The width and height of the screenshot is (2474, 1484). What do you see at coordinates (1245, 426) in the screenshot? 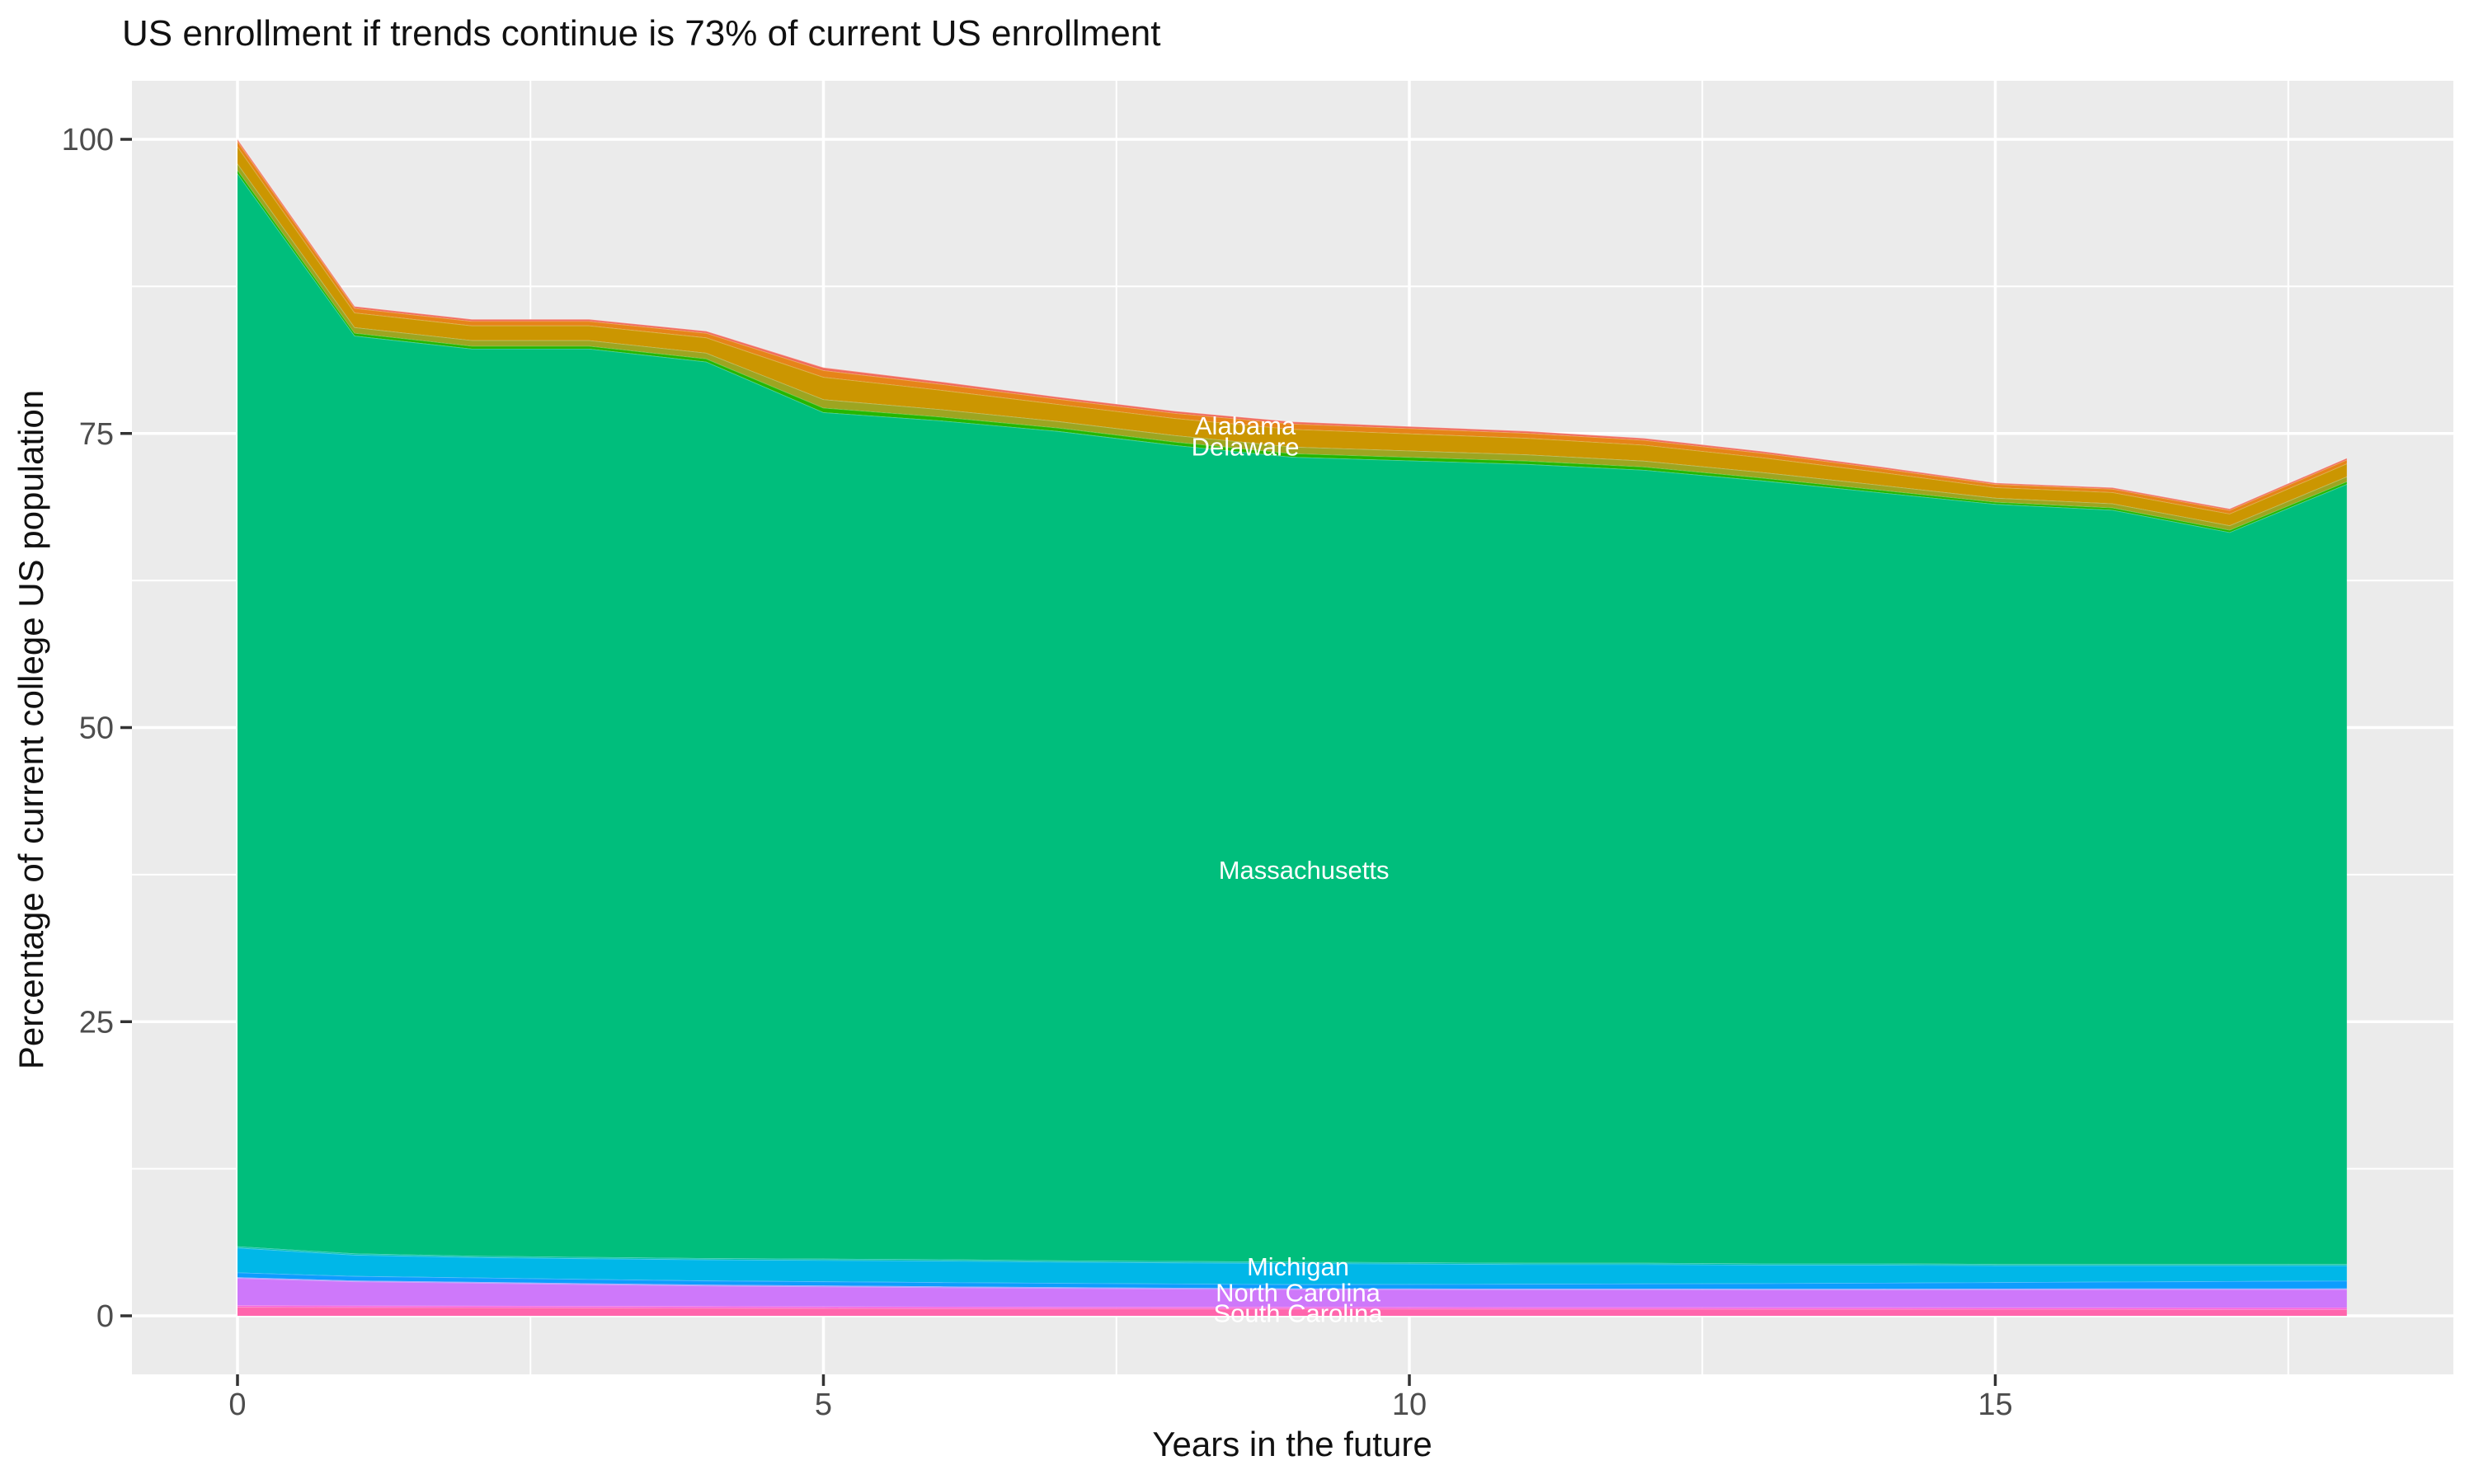
I see `state-label-alabama: Alabama` at bounding box center [1245, 426].